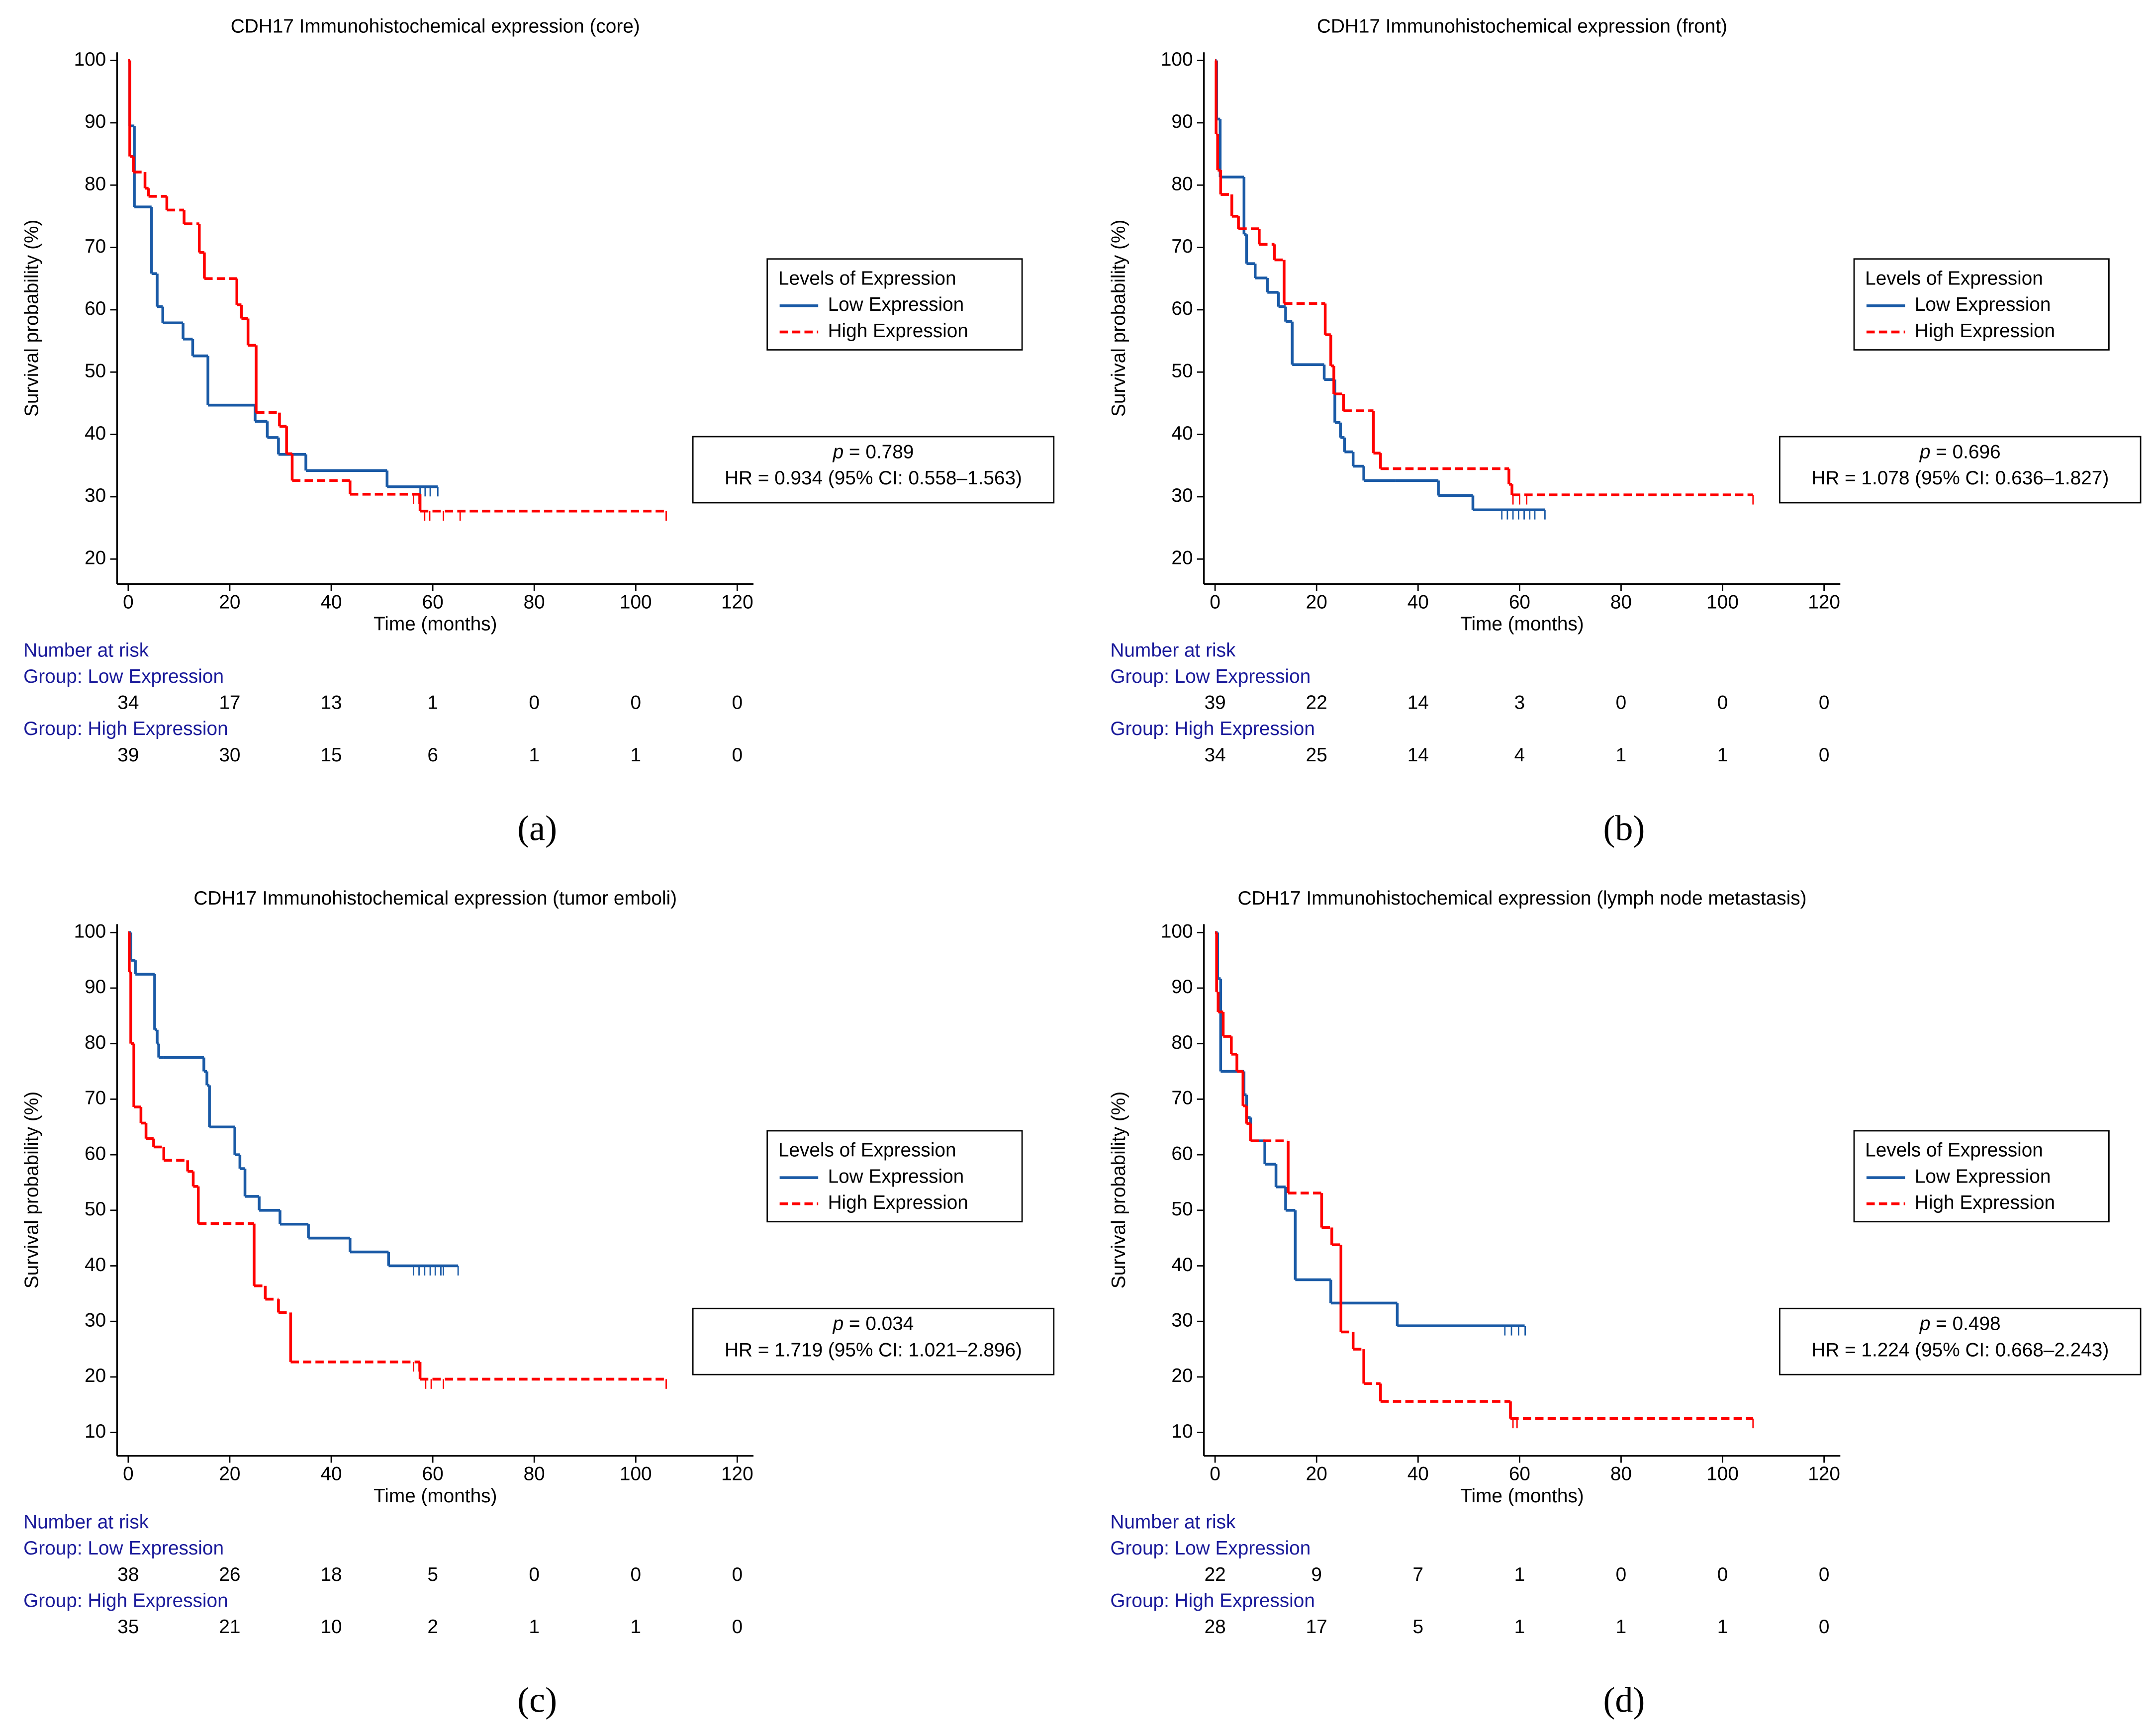 This screenshot has width=2153, height=1736. Describe the element at coordinates (1317, 1574) in the screenshot. I see `risk-count: 9` at that location.